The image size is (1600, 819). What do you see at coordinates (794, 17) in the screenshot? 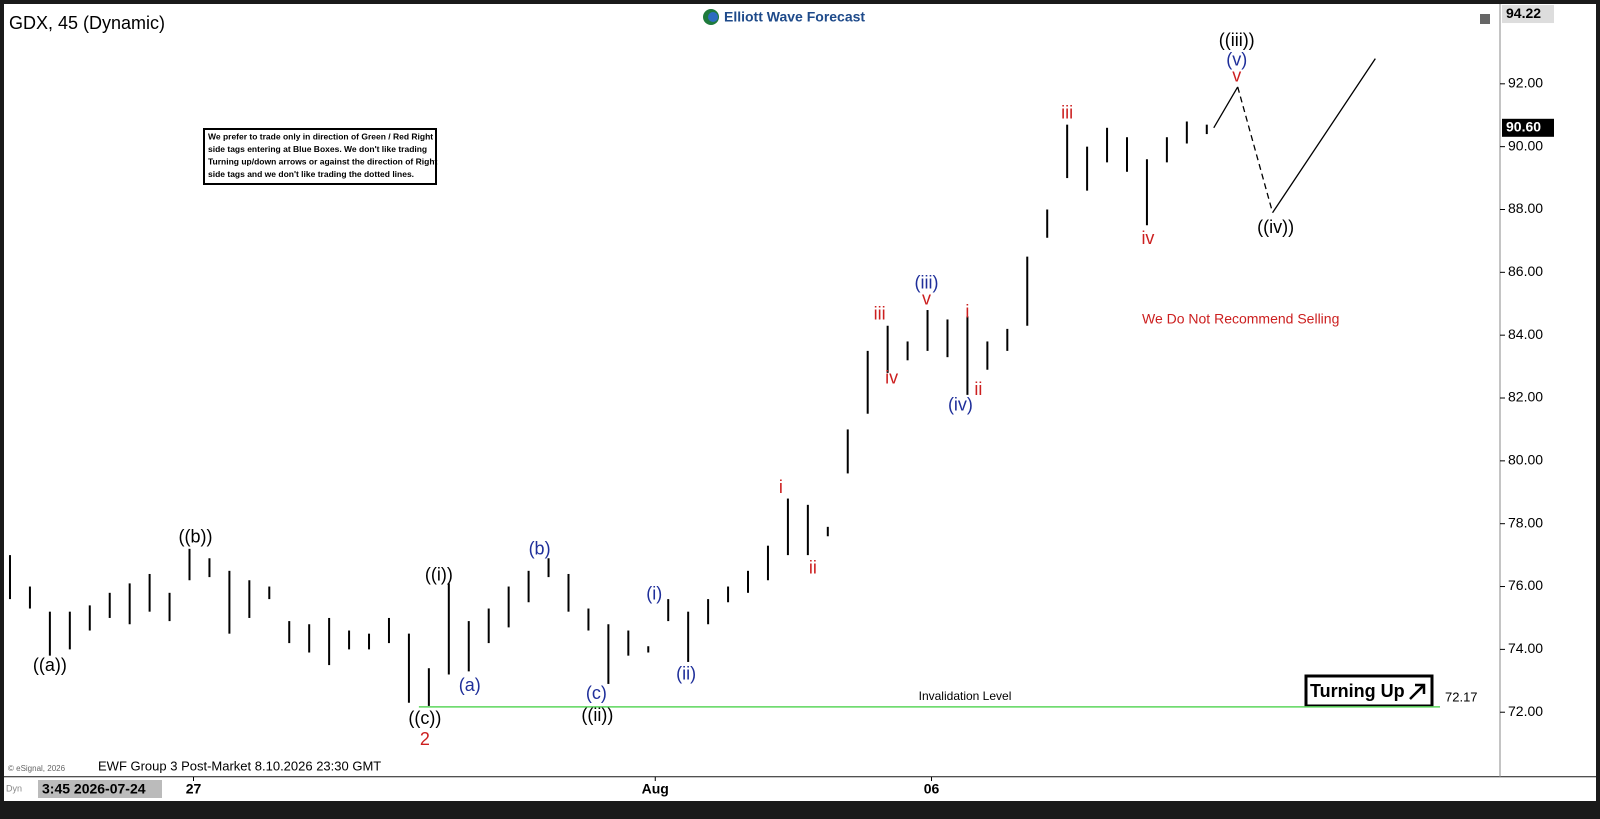
I see `logo-text: Elliott Wave Forecast` at bounding box center [794, 17].